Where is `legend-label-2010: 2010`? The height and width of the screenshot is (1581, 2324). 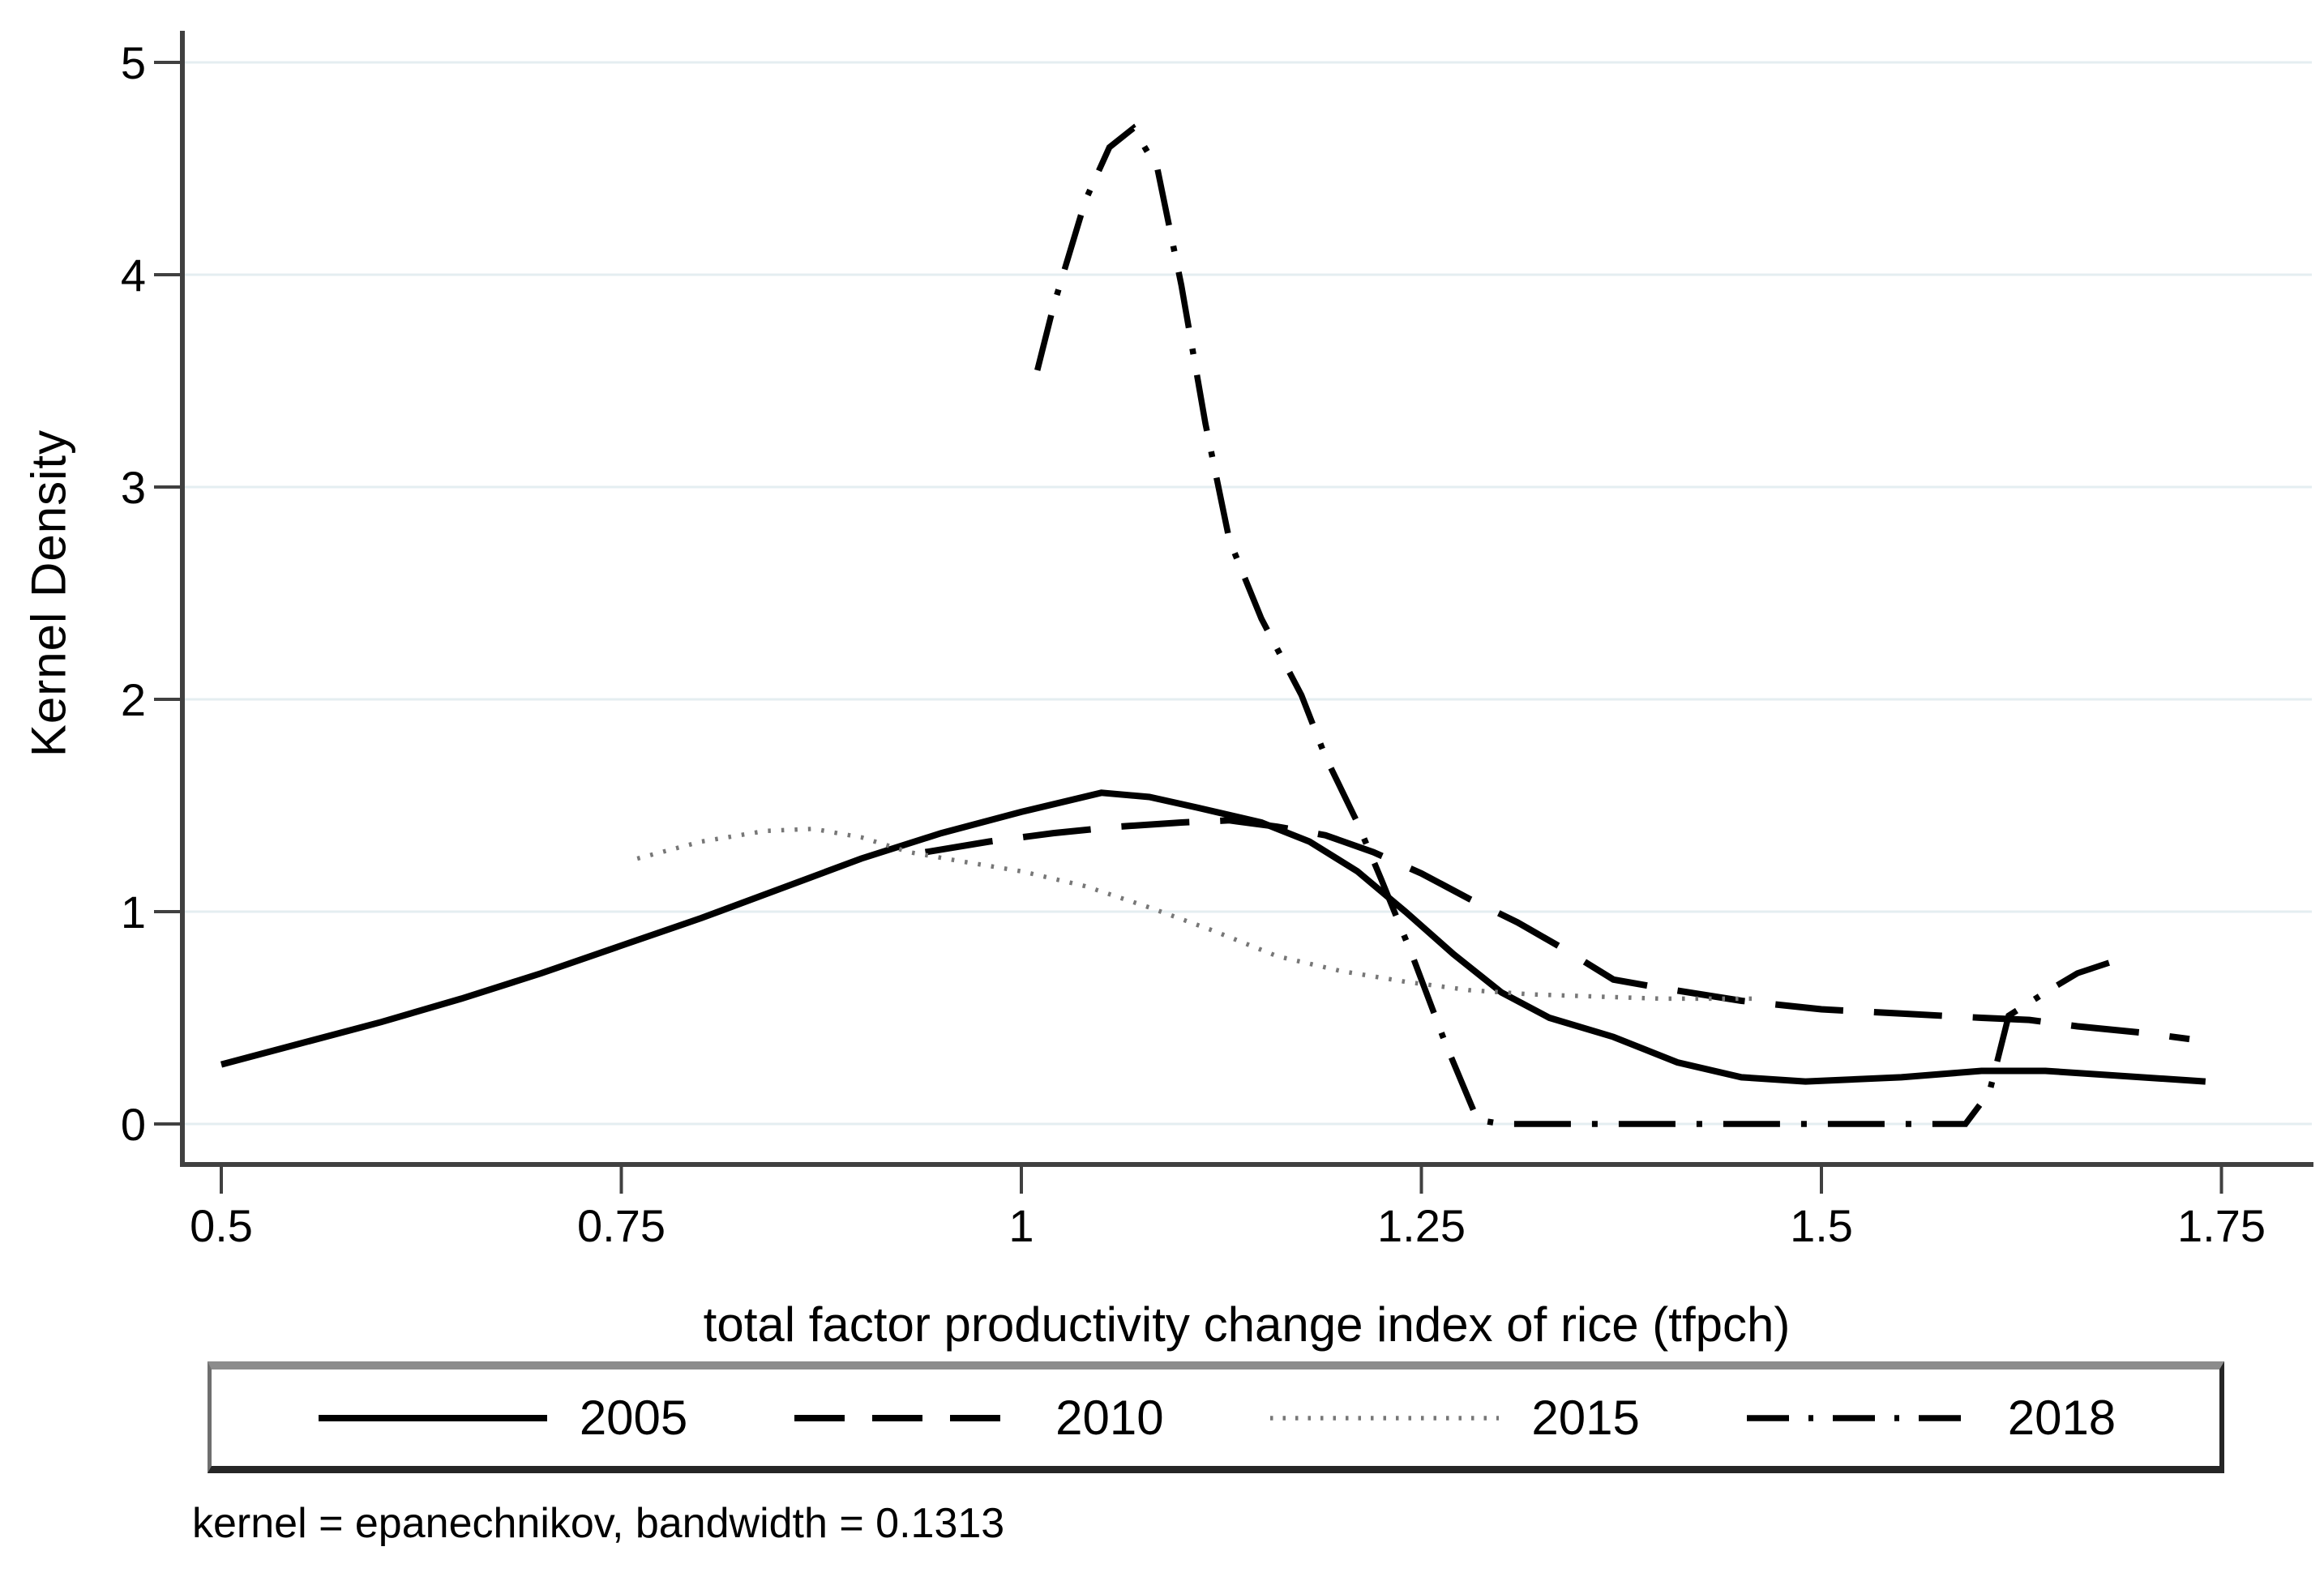
legend-label-2010: 2010 is located at coordinates (1109, 1418).